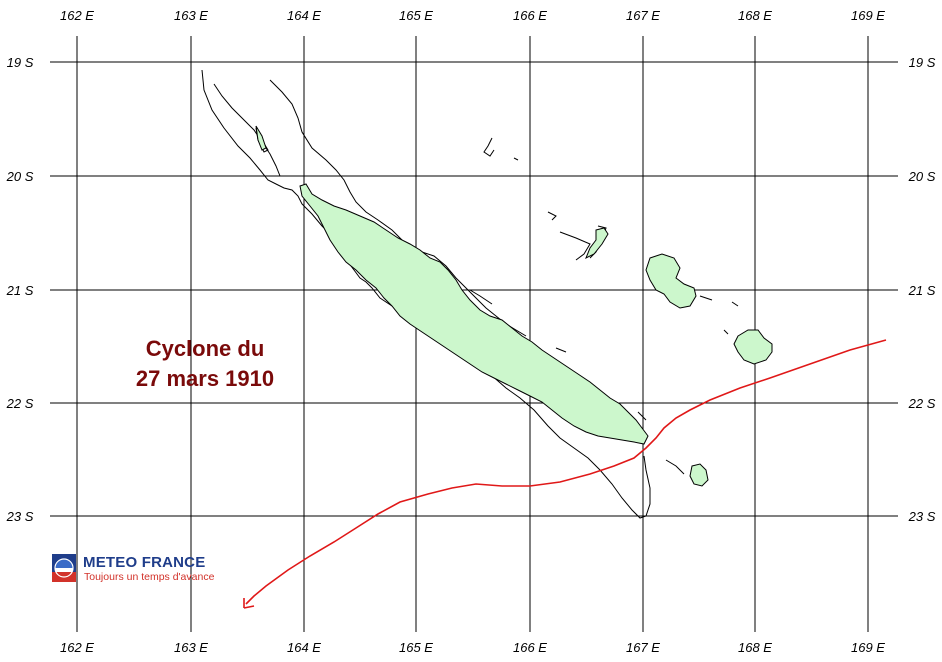 The height and width of the screenshot is (662, 942). What do you see at coordinates (64, 568) in the screenshot?
I see `meteo-france-globe-icon` at bounding box center [64, 568].